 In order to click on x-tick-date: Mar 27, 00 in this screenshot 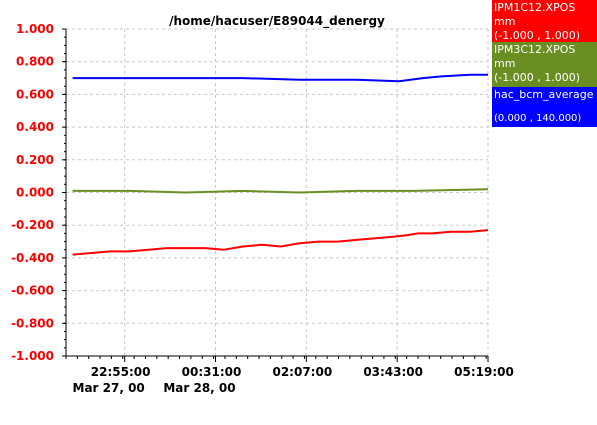, I will do `click(109, 388)`.